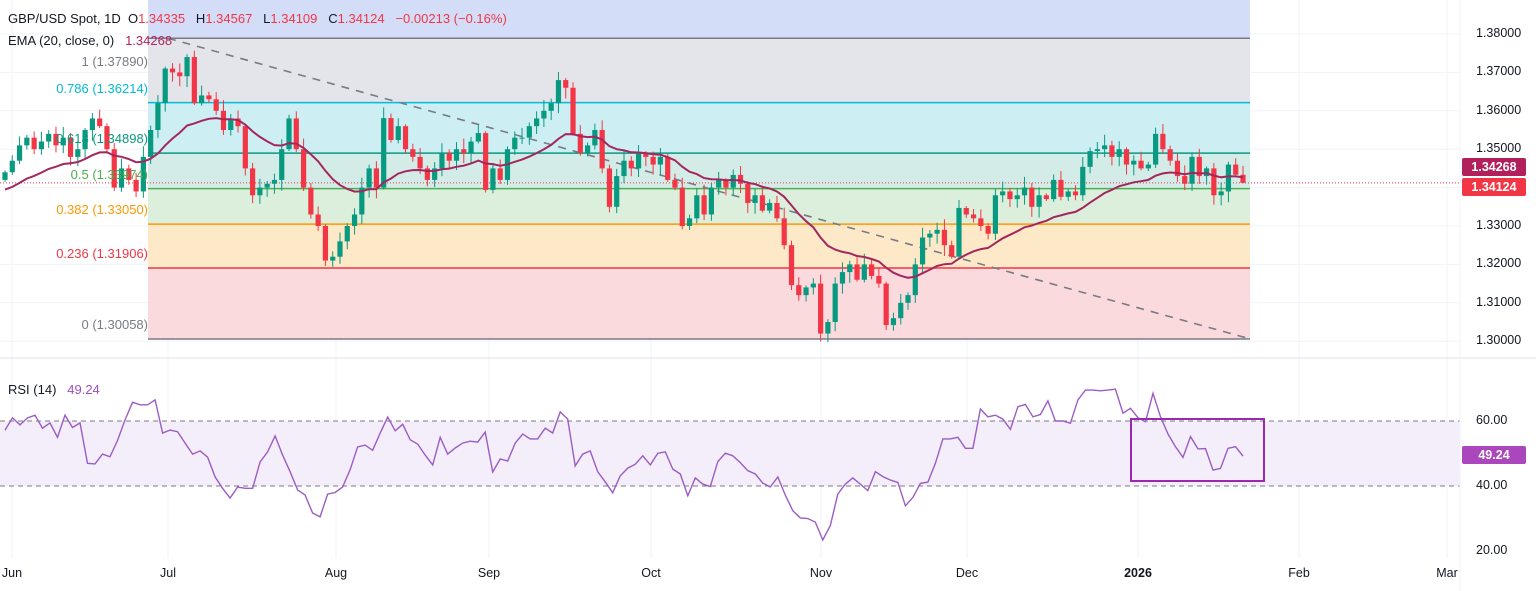  I want to click on high-label: H, so click(200, 18).